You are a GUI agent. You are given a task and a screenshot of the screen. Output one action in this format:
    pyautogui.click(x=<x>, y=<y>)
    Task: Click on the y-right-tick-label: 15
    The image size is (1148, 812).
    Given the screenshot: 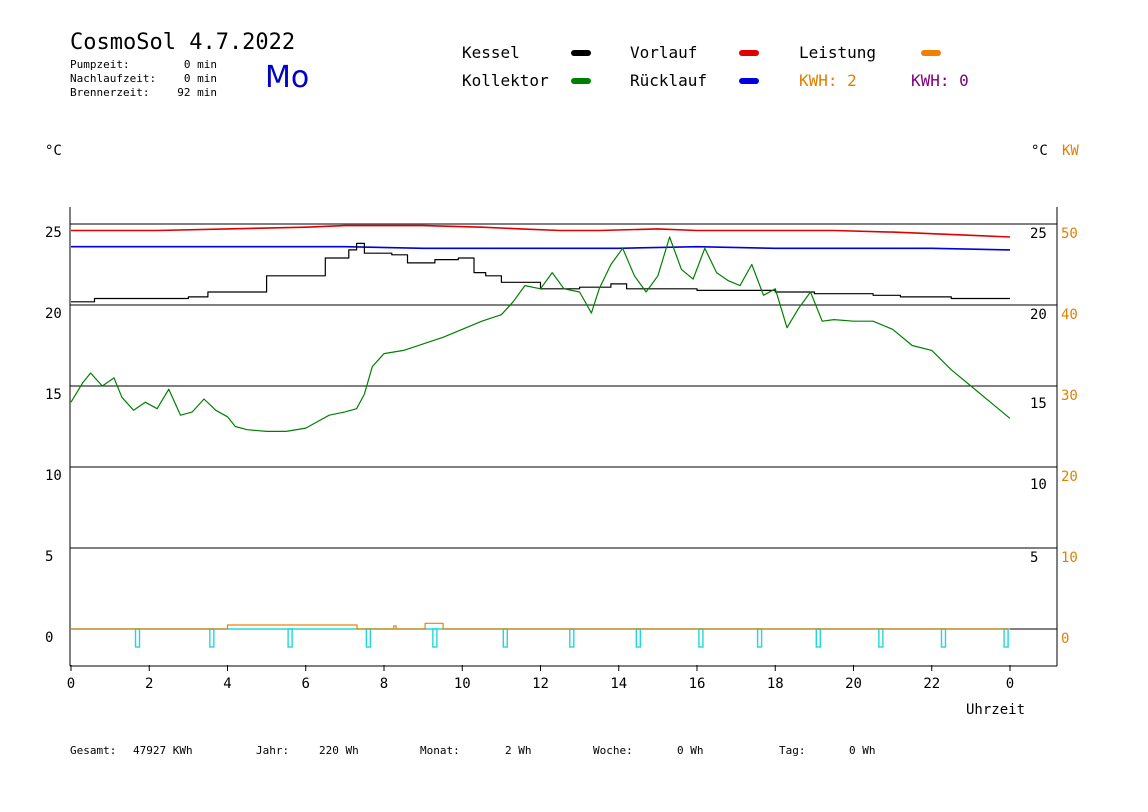 What is the action you would take?
    pyautogui.click(x=1038, y=404)
    